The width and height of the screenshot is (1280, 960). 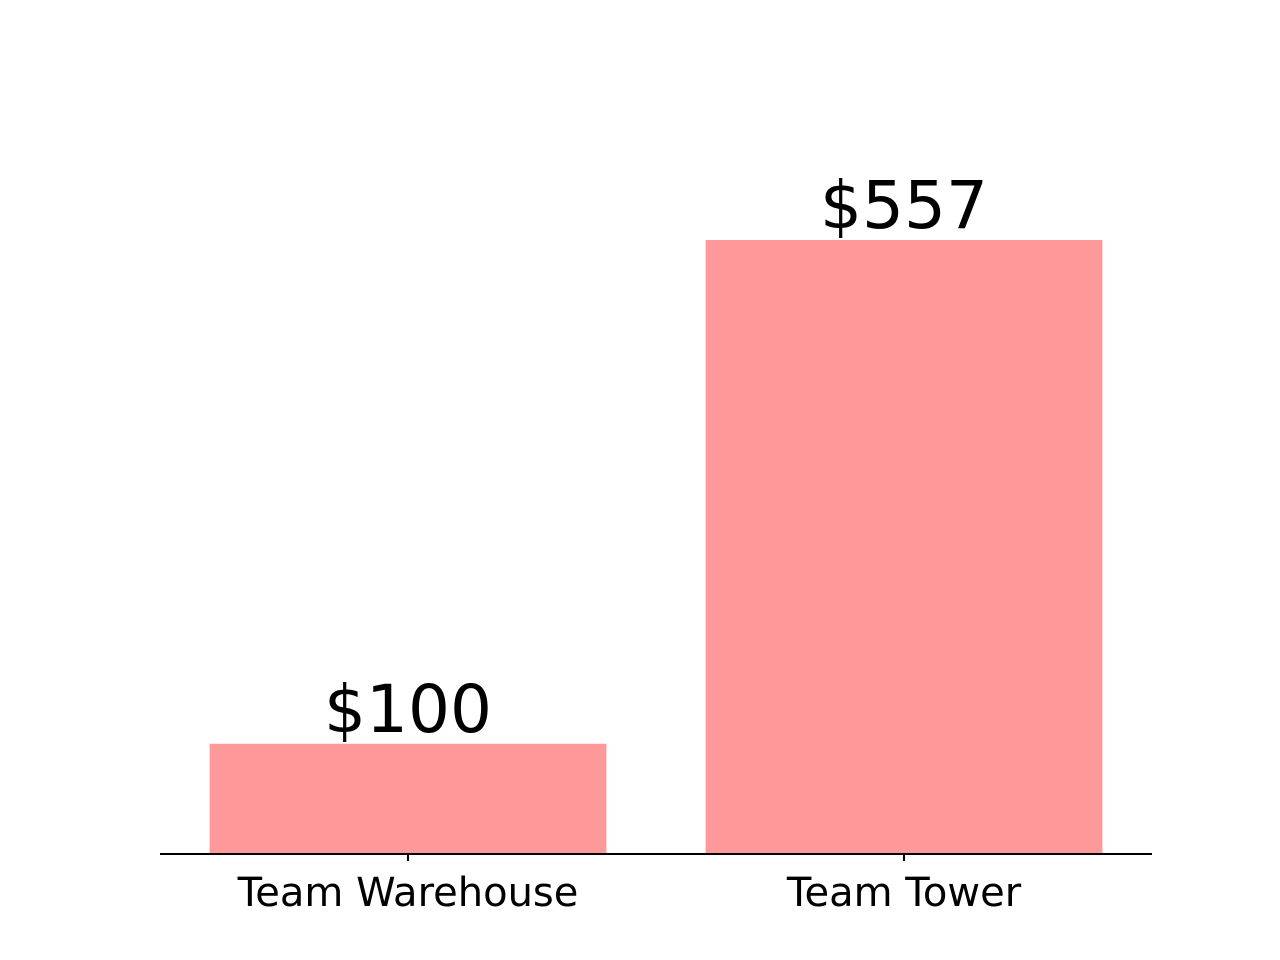 What do you see at coordinates (408, 709) in the screenshot?
I see `bar-value-label-0: $100` at bounding box center [408, 709].